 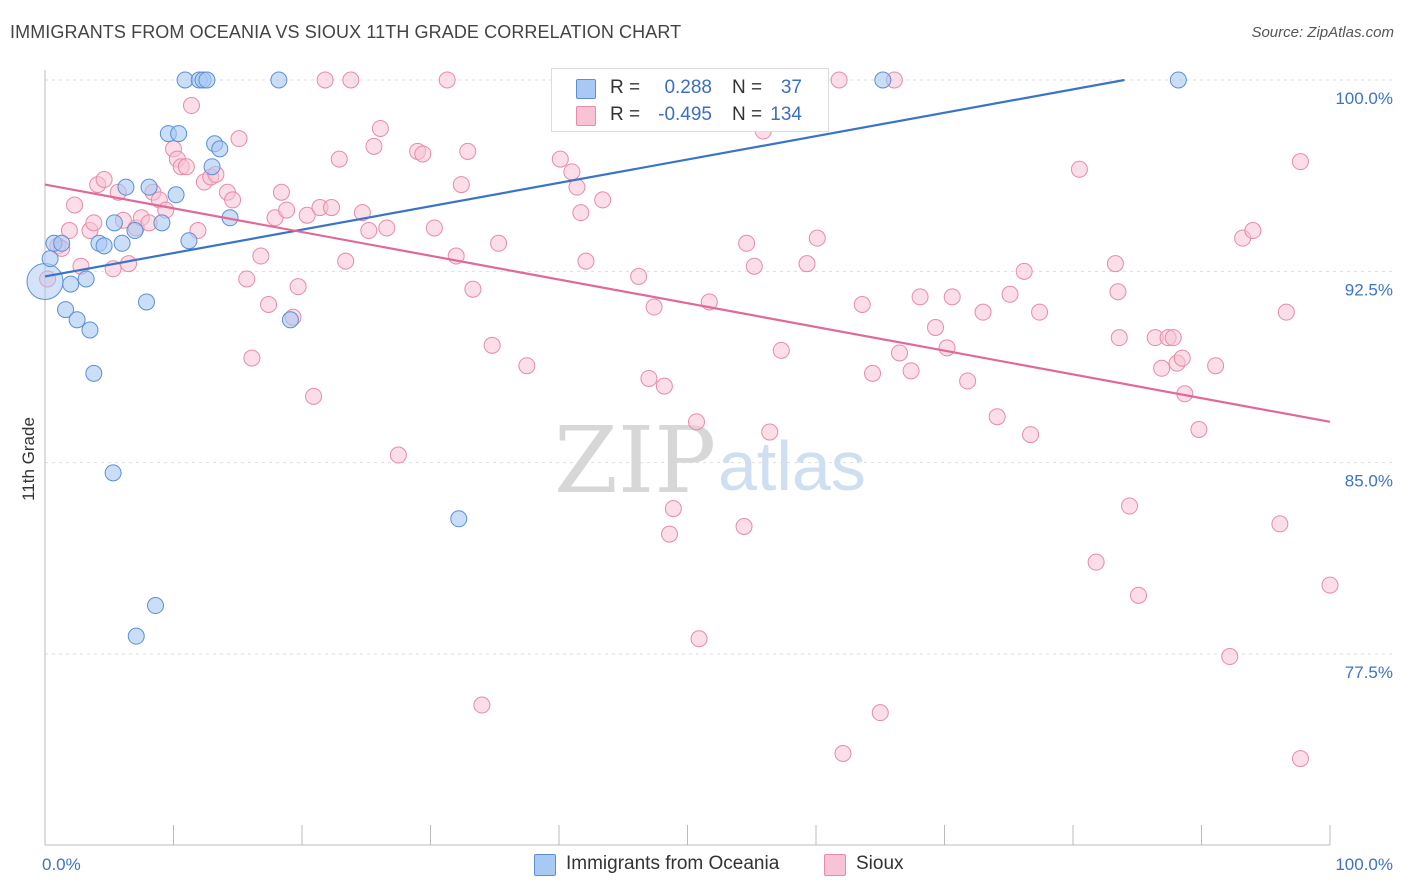 I want to click on oceania-legend-swatch, so click(x=545, y=865).